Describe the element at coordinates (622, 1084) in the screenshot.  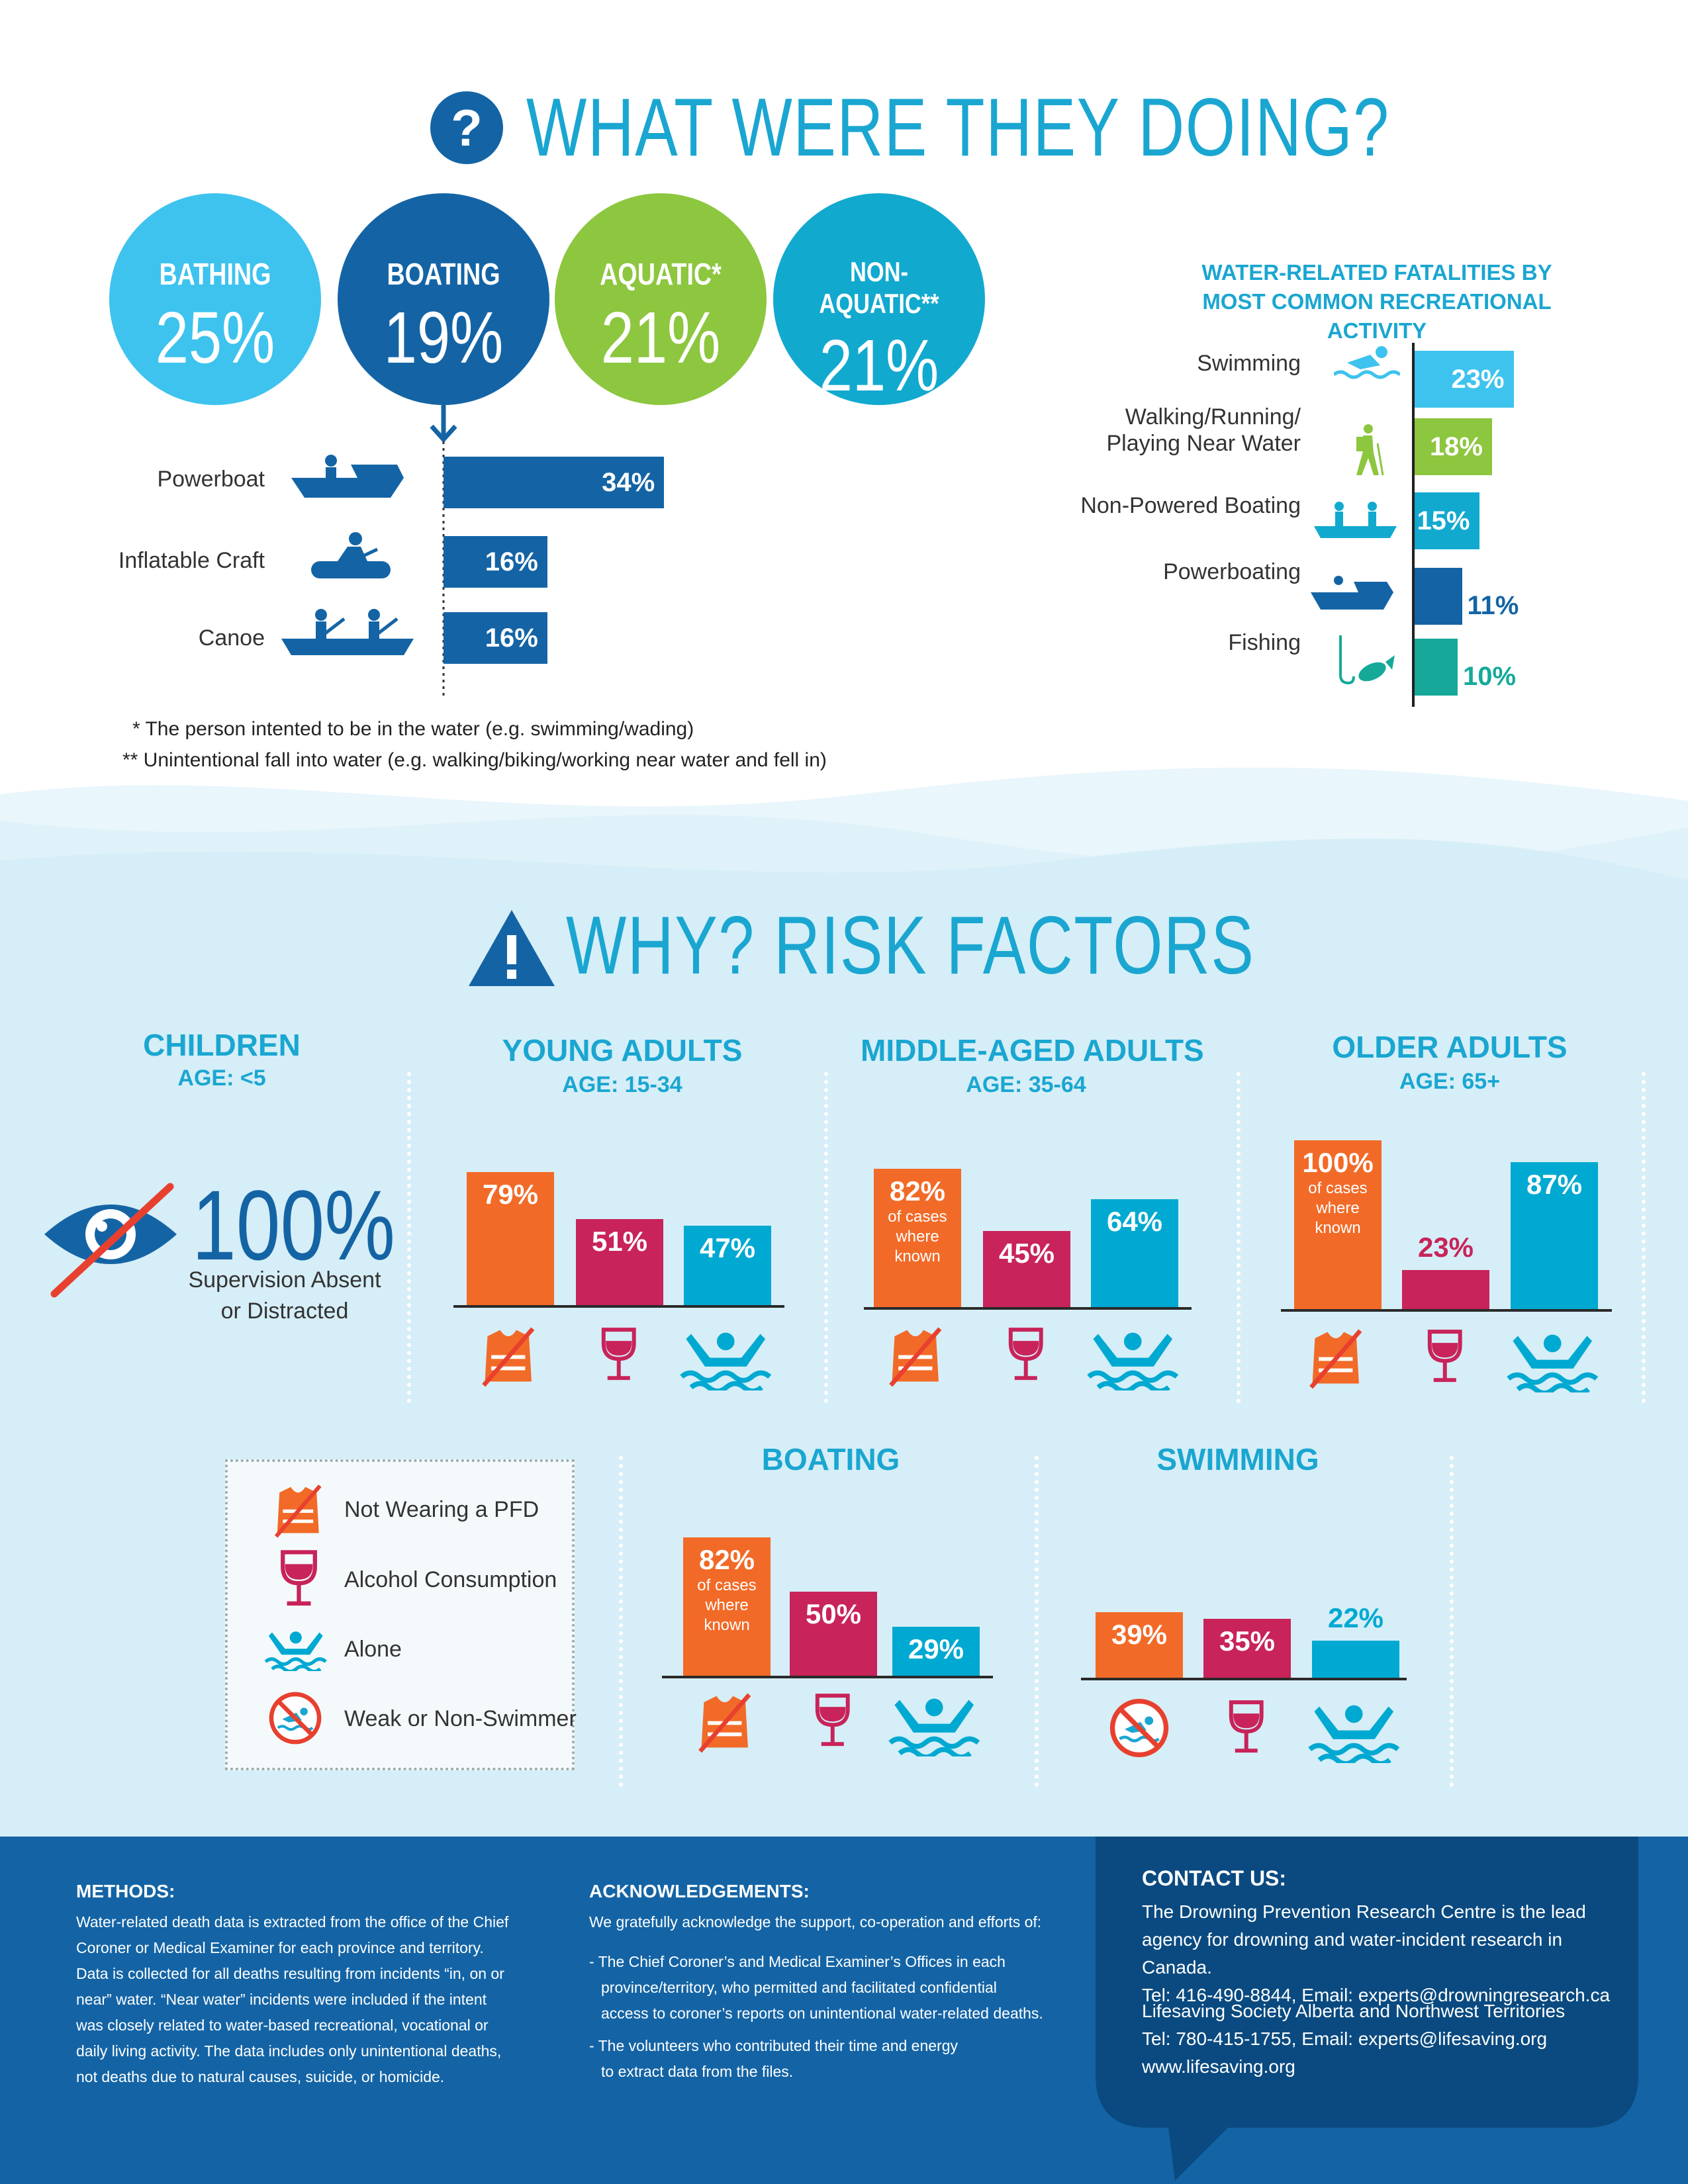
I see `group-subtitle-young: AGE: 15-34` at that location.